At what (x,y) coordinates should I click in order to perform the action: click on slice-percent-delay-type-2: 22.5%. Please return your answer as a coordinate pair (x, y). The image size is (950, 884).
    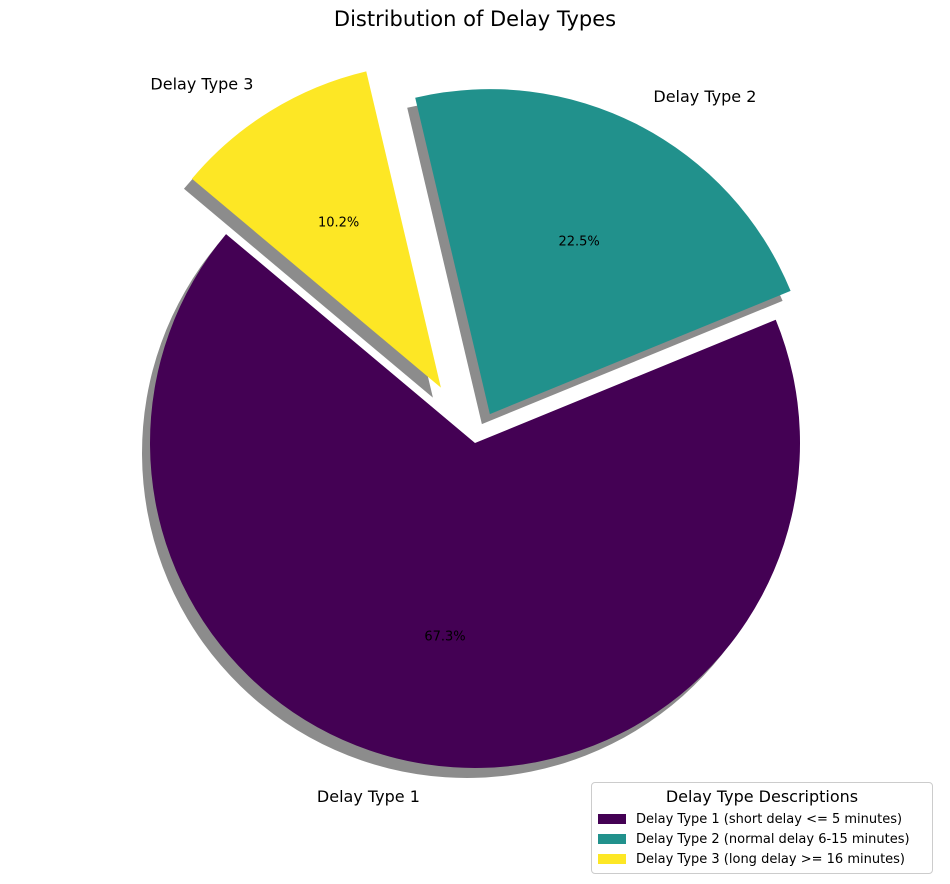
    Looking at the image, I should click on (578, 242).